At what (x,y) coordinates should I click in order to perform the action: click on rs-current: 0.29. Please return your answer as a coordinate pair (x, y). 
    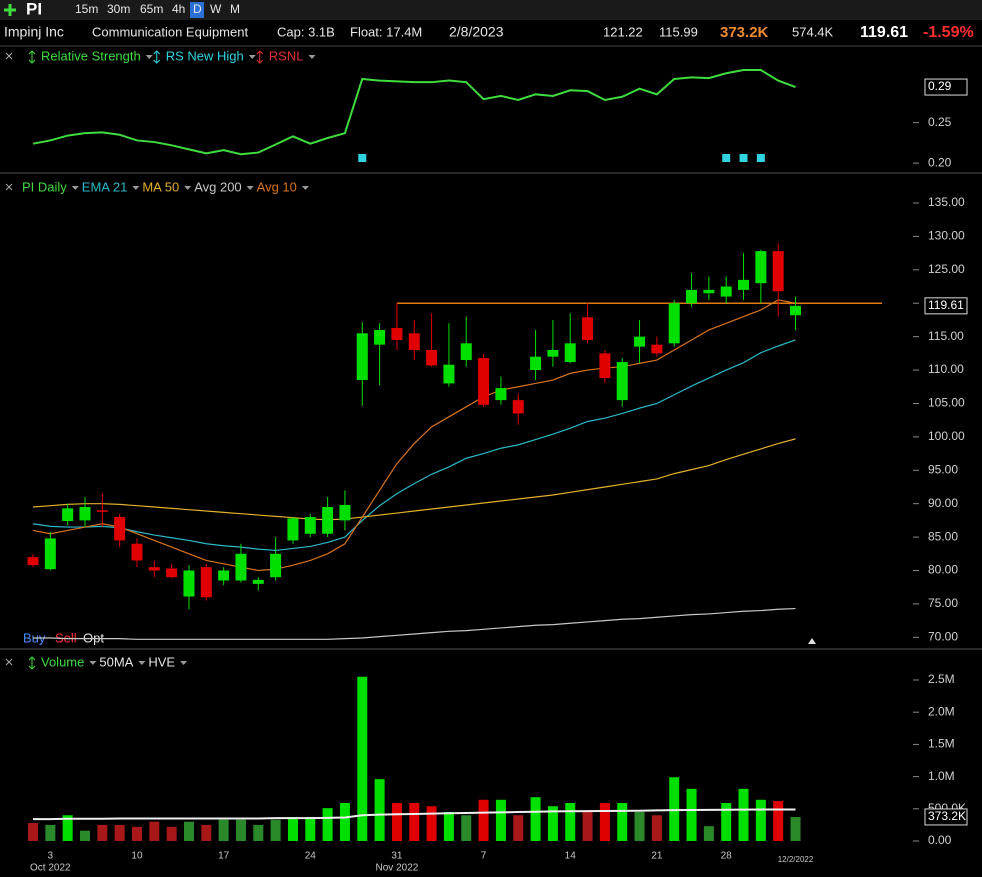
    Looking at the image, I should click on (940, 86).